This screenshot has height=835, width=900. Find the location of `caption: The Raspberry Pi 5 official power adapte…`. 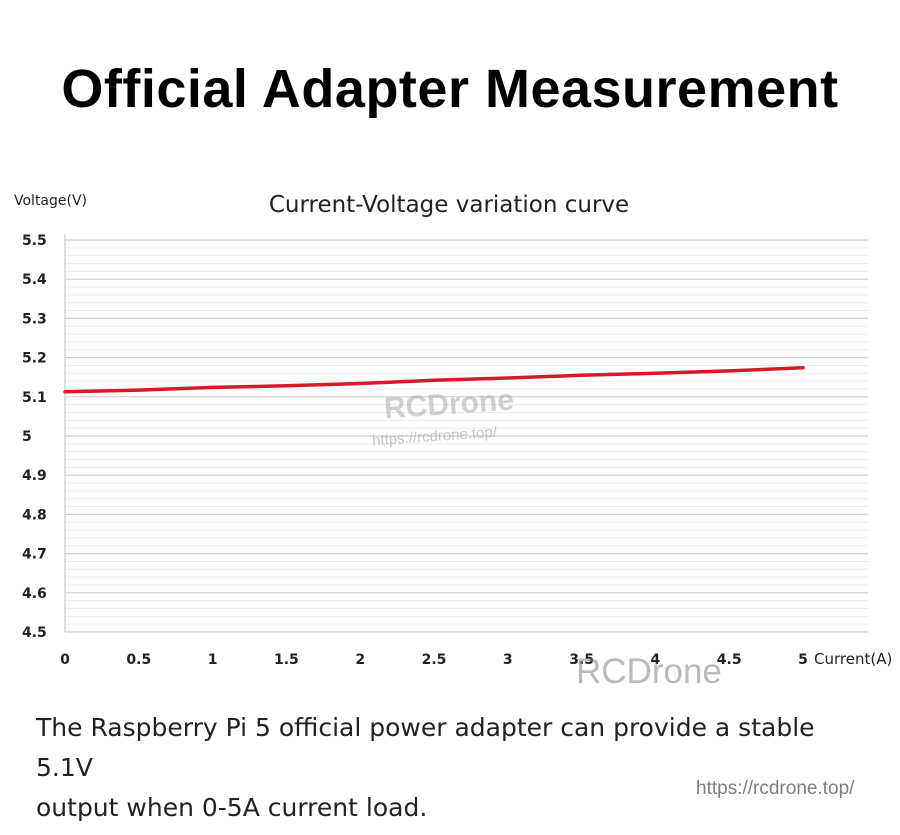

caption: The Raspberry Pi 5 official power adapte… is located at coordinates (451, 768).